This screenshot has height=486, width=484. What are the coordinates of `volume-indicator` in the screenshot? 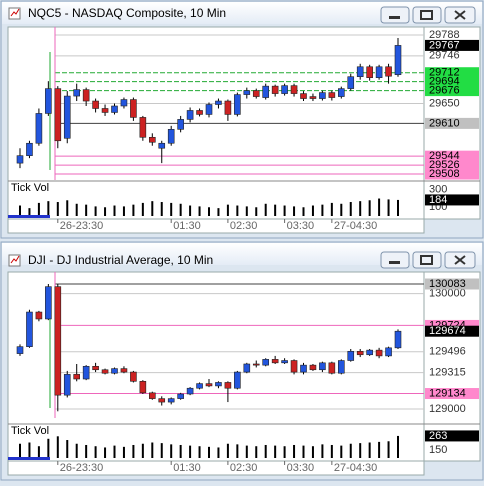 It's located at (29, 458).